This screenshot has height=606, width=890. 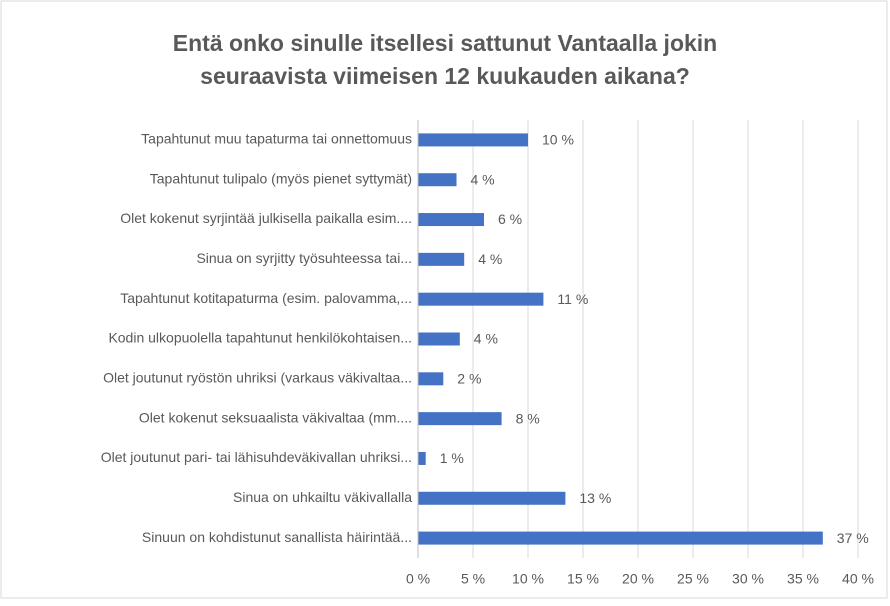 What do you see at coordinates (322, 497) in the screenshot?
I see `y-tick-label: Sinua on uhkailtu väkivallalla` at bounding box center [322, 497].